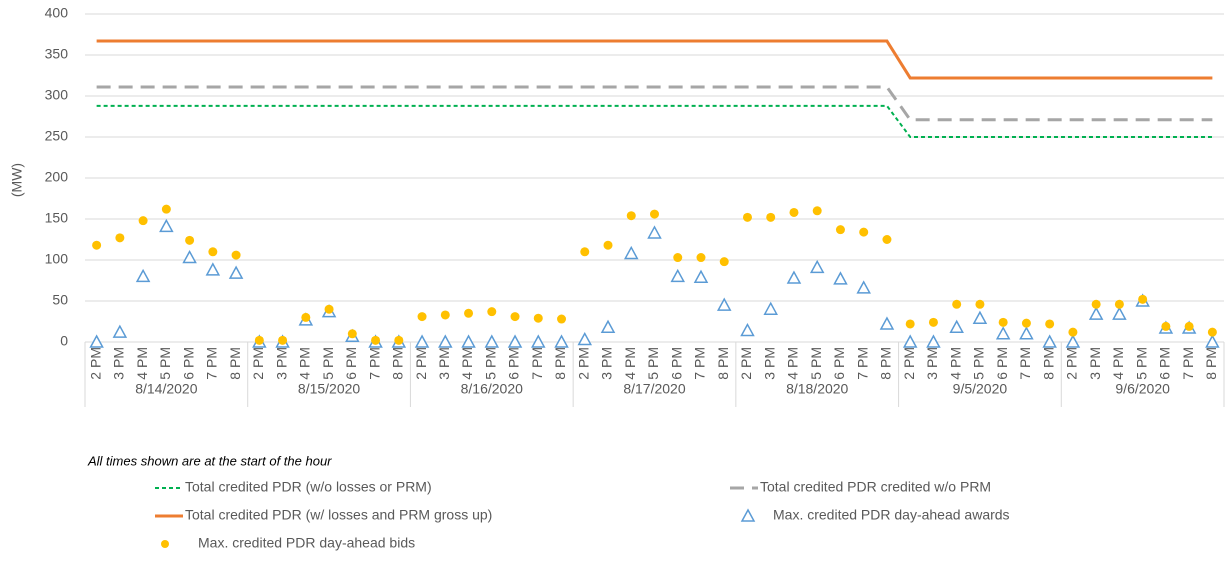 This screenshot has width=1226, height=580. Describe the element at coordinates (17, 180) in the screenshot. I see `y-axis-label: (MW)` at that location.